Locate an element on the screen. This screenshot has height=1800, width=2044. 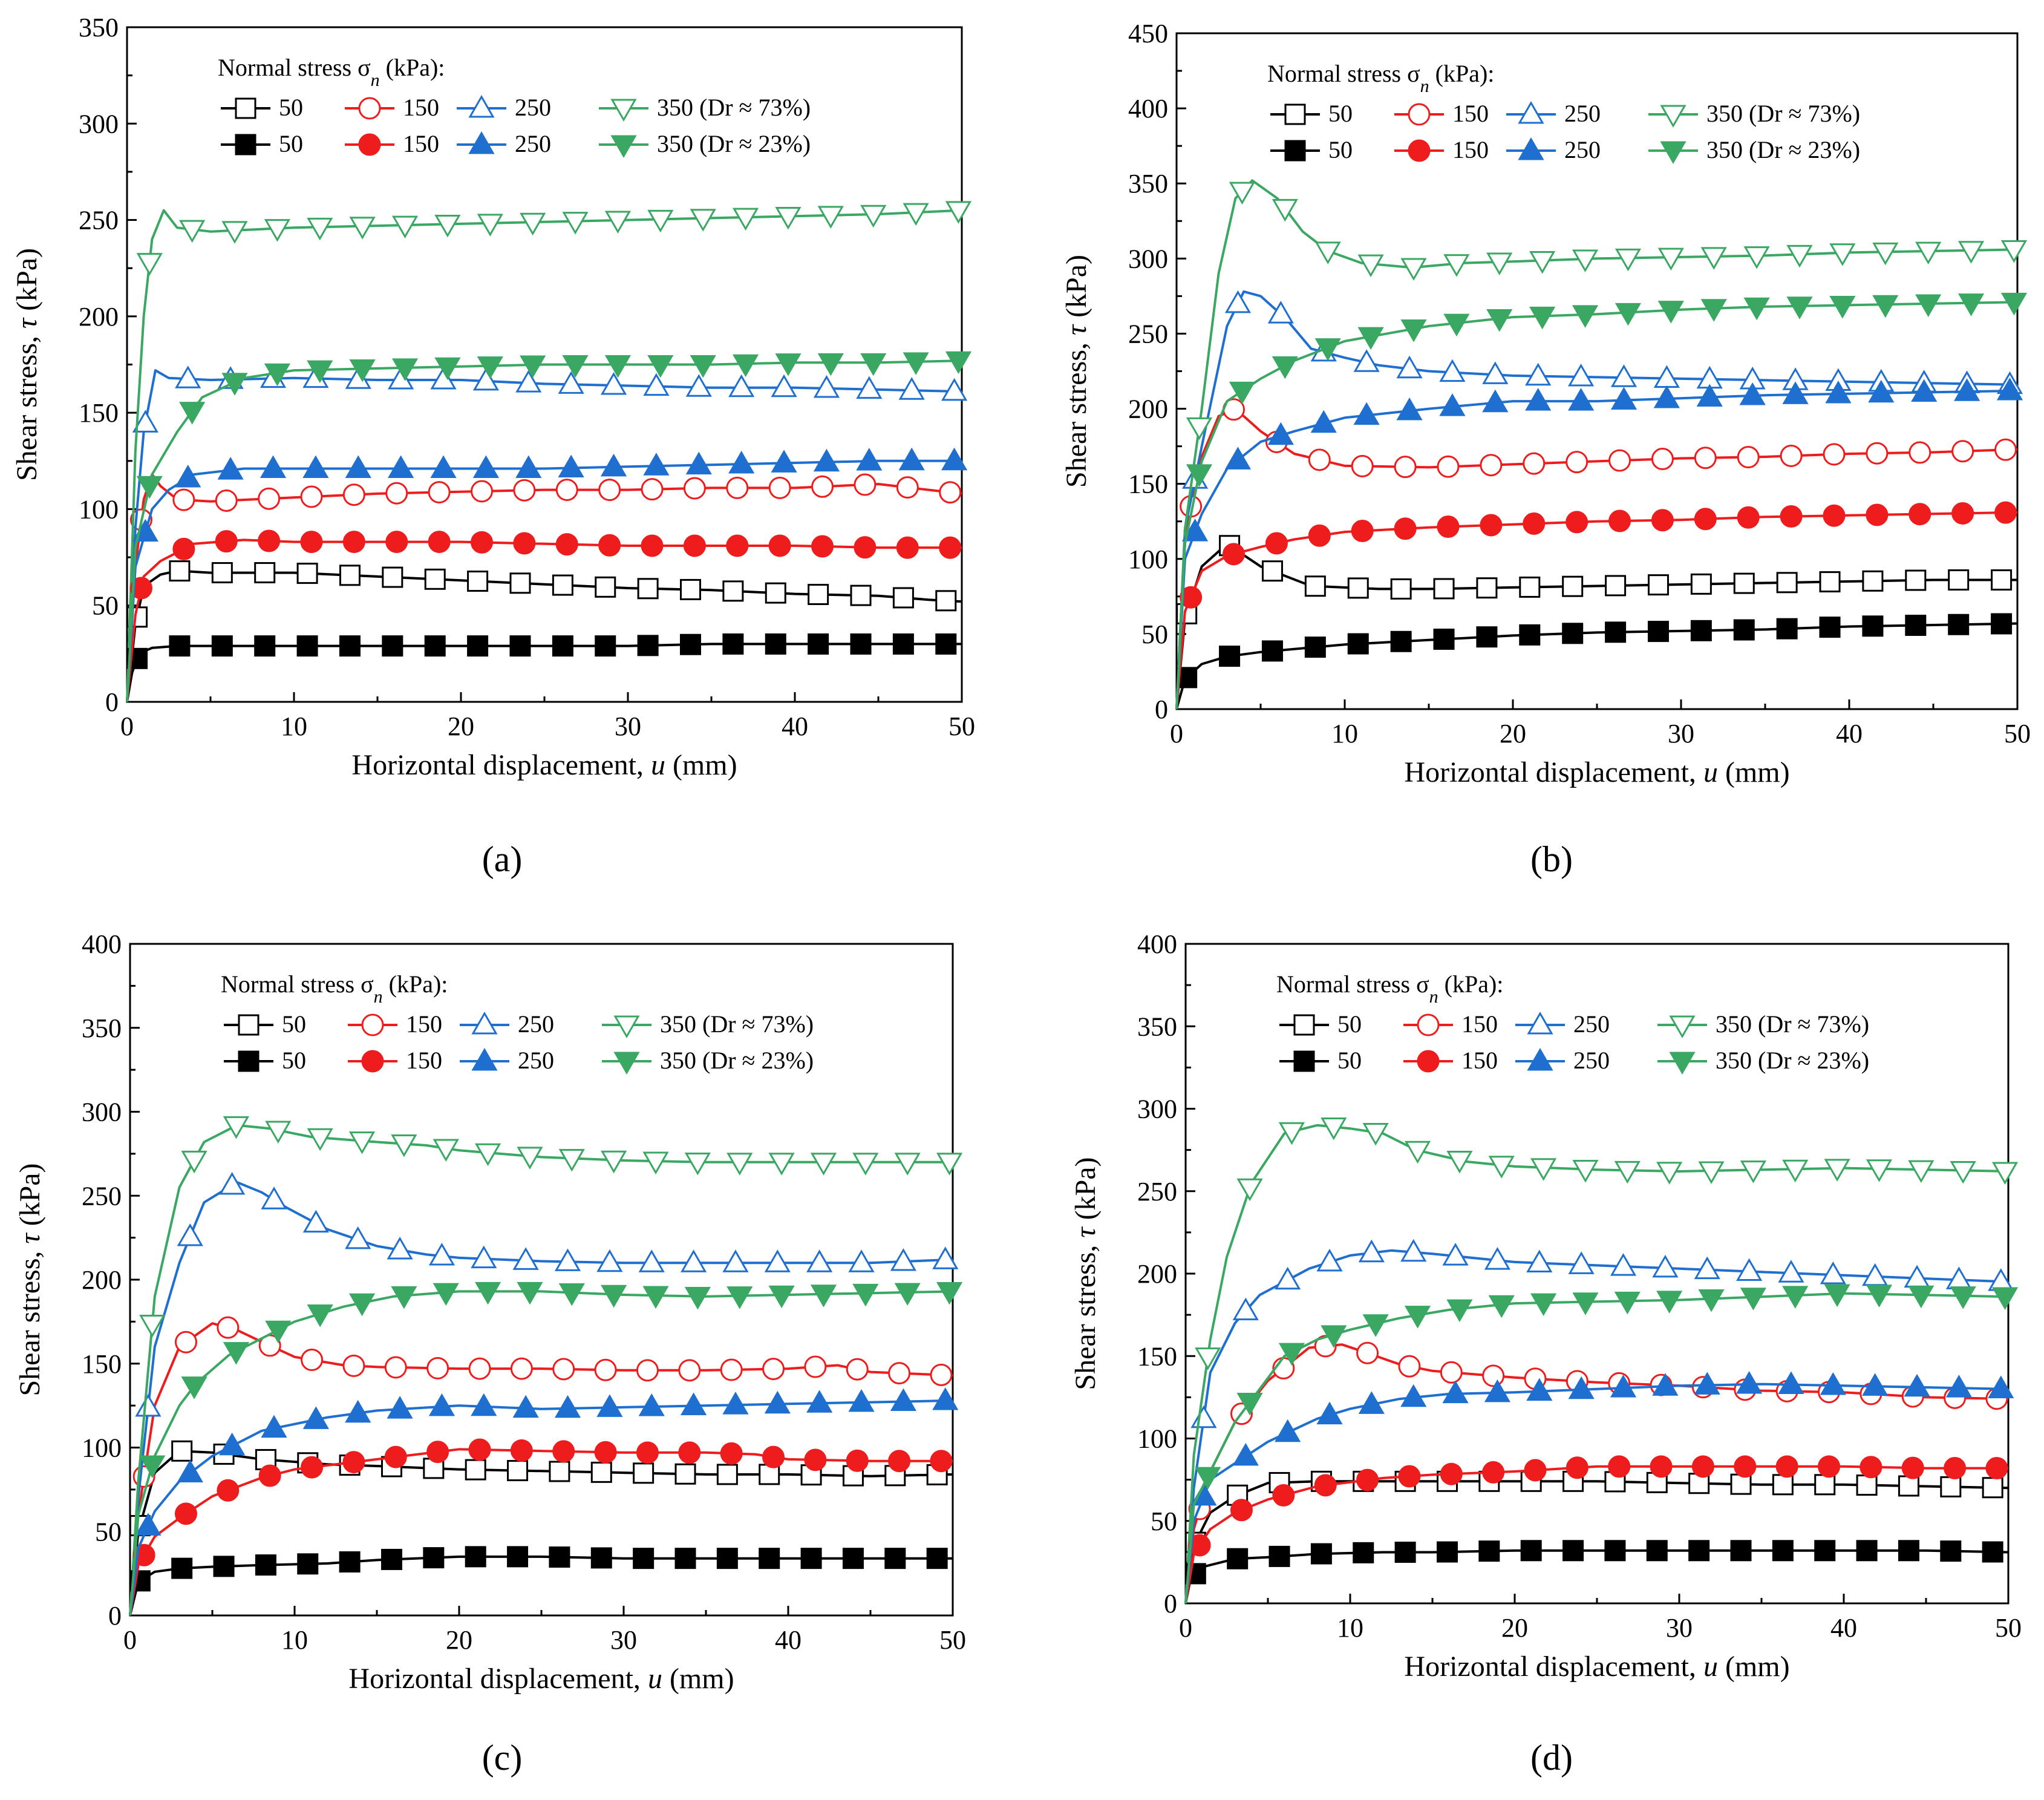
legend-label: 350 (Dr ≈ 23%) is located at coordinates (734, 143).